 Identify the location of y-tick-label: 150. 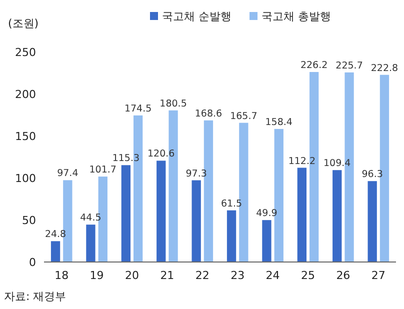
(25, 136).